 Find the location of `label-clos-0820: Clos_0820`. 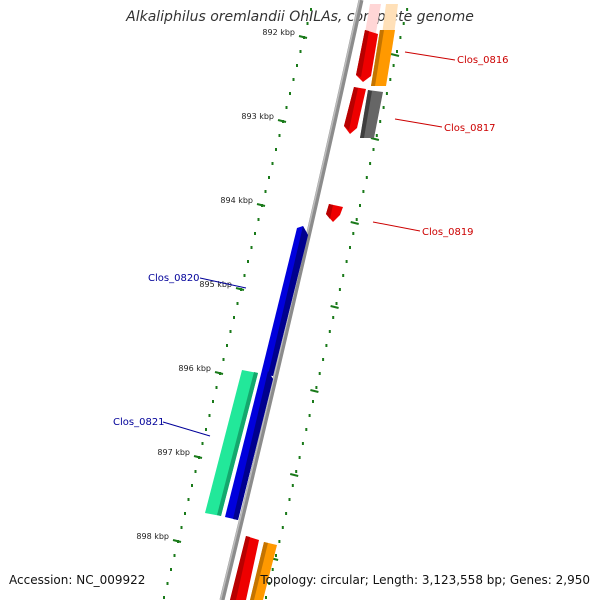

label-clos-0820: Clos_0820 is located at coordinates (174, 278).